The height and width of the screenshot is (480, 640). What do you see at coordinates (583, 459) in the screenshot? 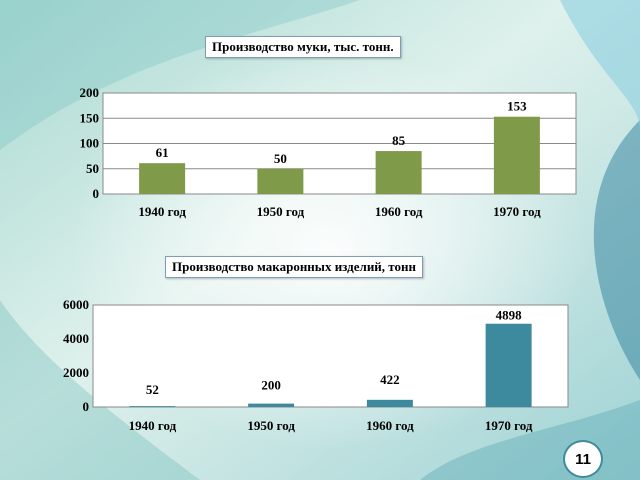
I see `slide-number-badge: 11` at bounding box center [583, 459].